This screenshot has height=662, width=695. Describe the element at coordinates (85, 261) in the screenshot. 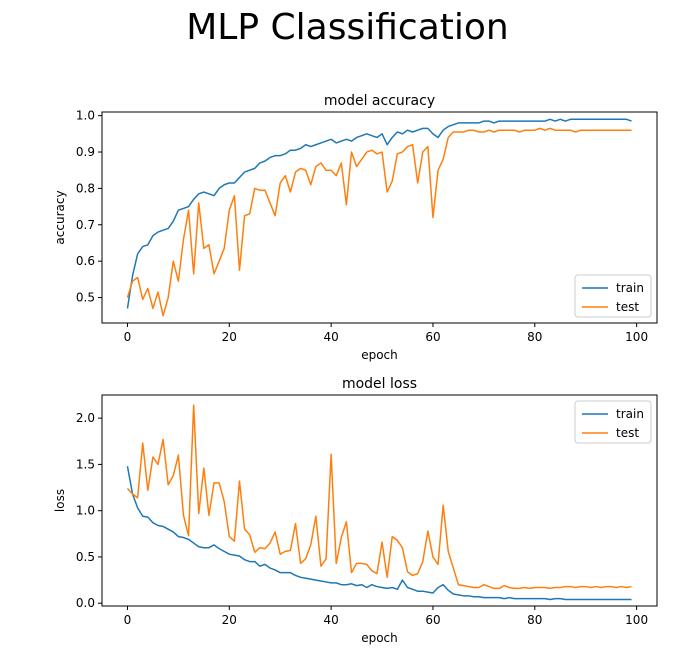

I see `y-tick-label: 0.6` at that location.